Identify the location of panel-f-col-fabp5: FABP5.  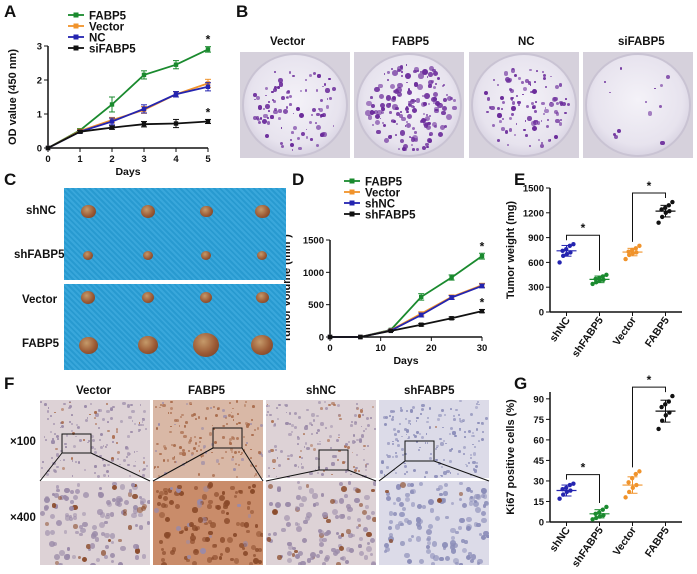
(207, 391).